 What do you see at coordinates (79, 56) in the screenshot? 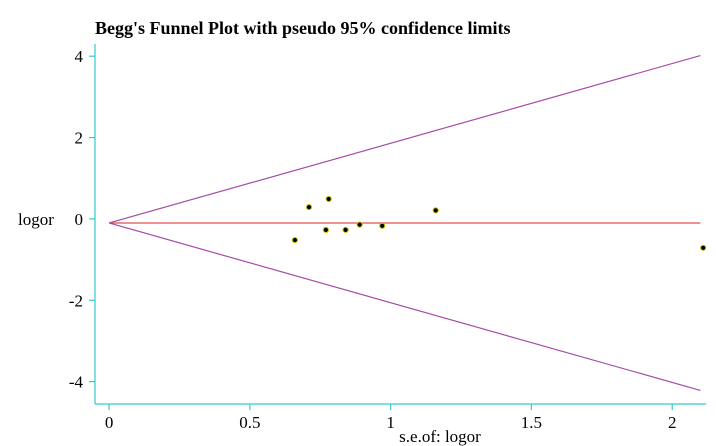
I see `y-tick-label: 4` at bounding box center [79, 56].